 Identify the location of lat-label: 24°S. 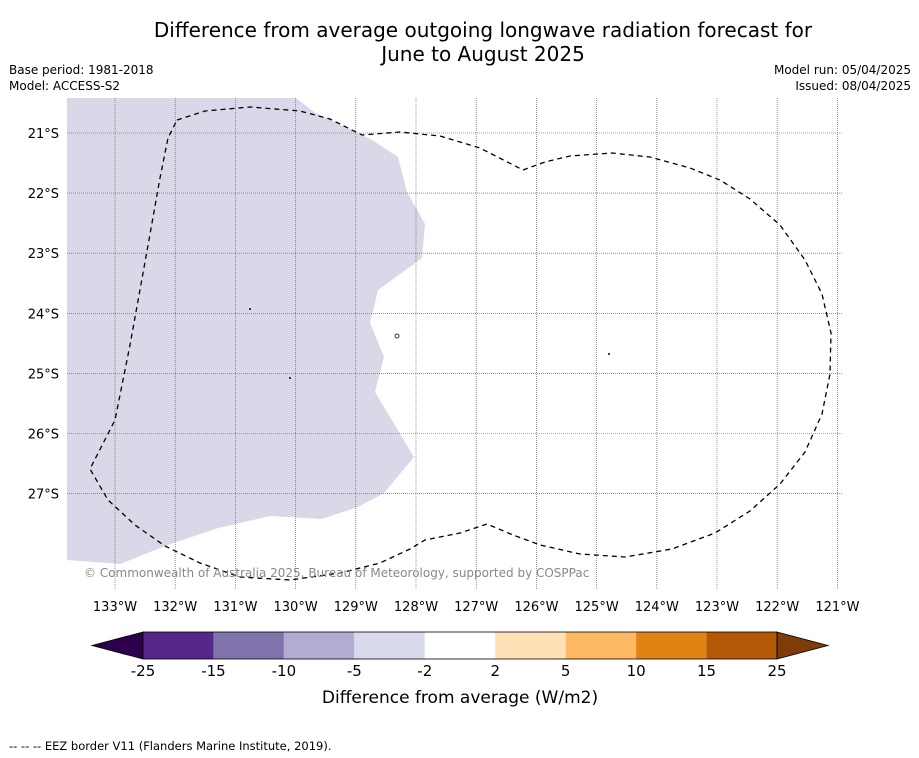
(43, 314).